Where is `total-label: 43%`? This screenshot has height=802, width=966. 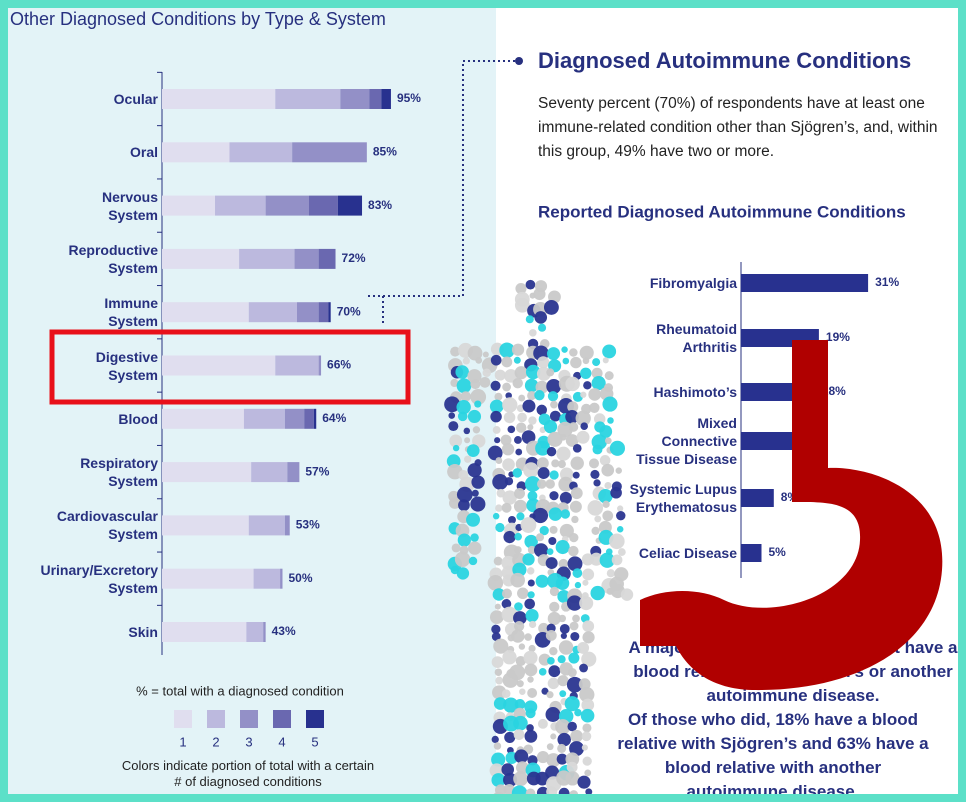
total-label: 43% is located at coordinates (284, 631).